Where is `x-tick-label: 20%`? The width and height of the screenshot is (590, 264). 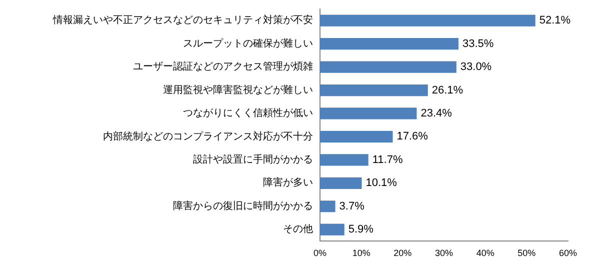 x-tick-label: 20% is located at coordinates (403, 253).